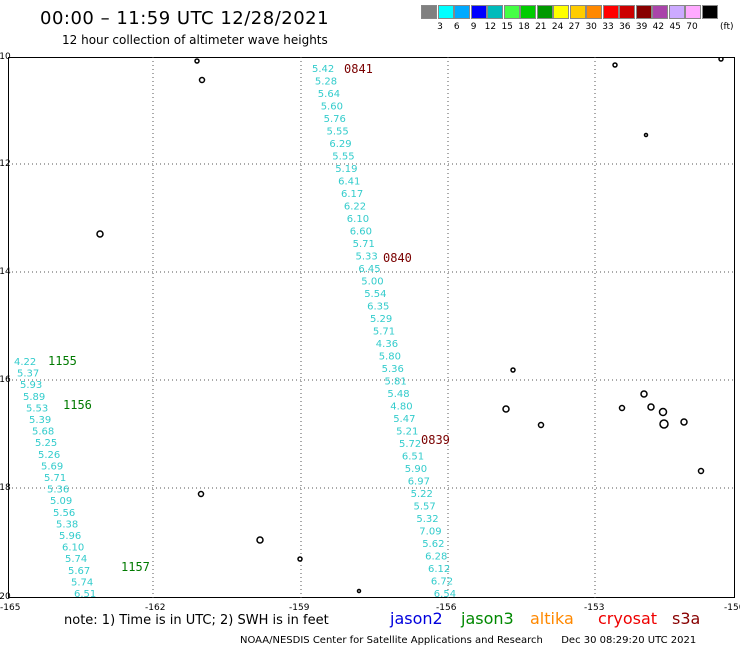 The image size is (740, 650). I want to click on longitude-tick-label: -150, so click(732, 608).